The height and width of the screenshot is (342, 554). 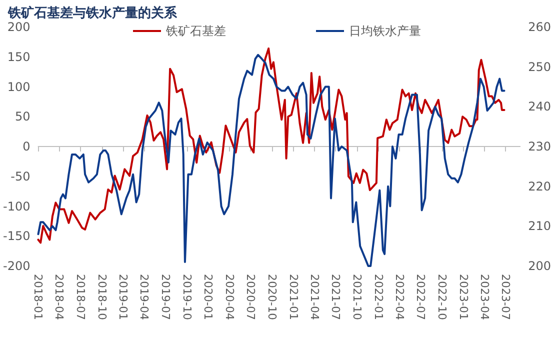 I want to click on y-tick-label: -200, so click(x=16, y=266).